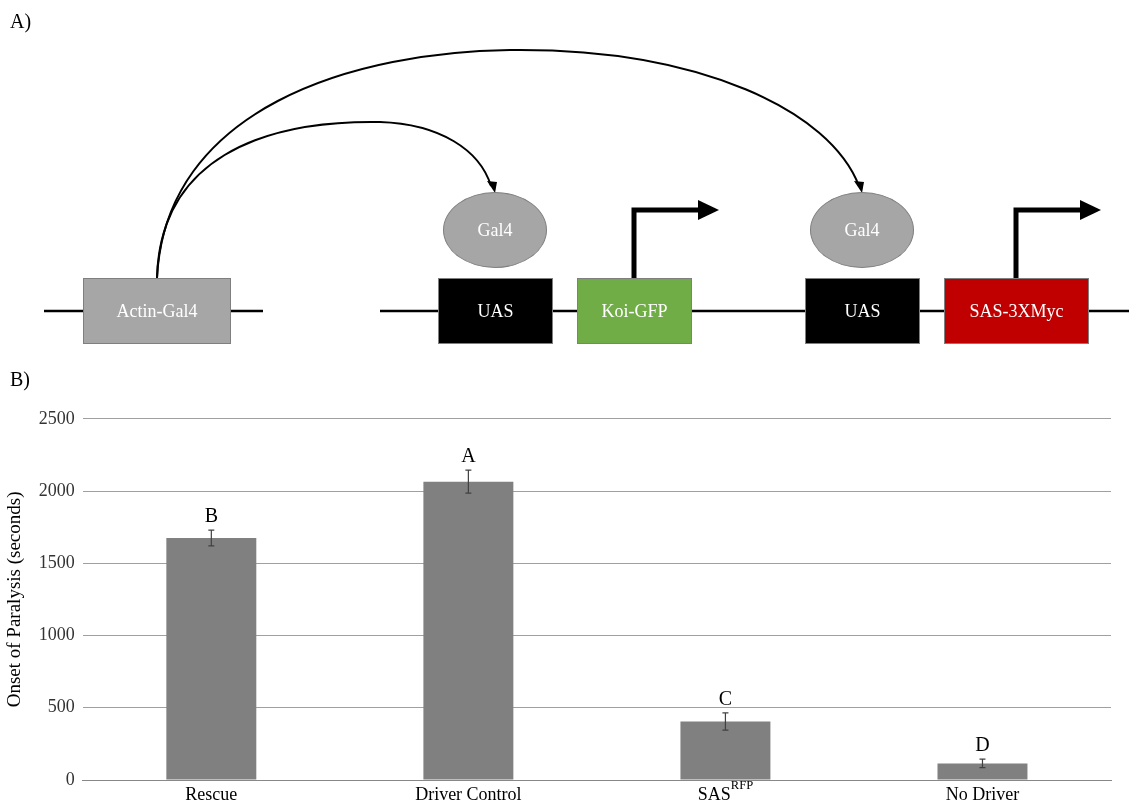  I want to click on annotation: A, so click(469, 455).